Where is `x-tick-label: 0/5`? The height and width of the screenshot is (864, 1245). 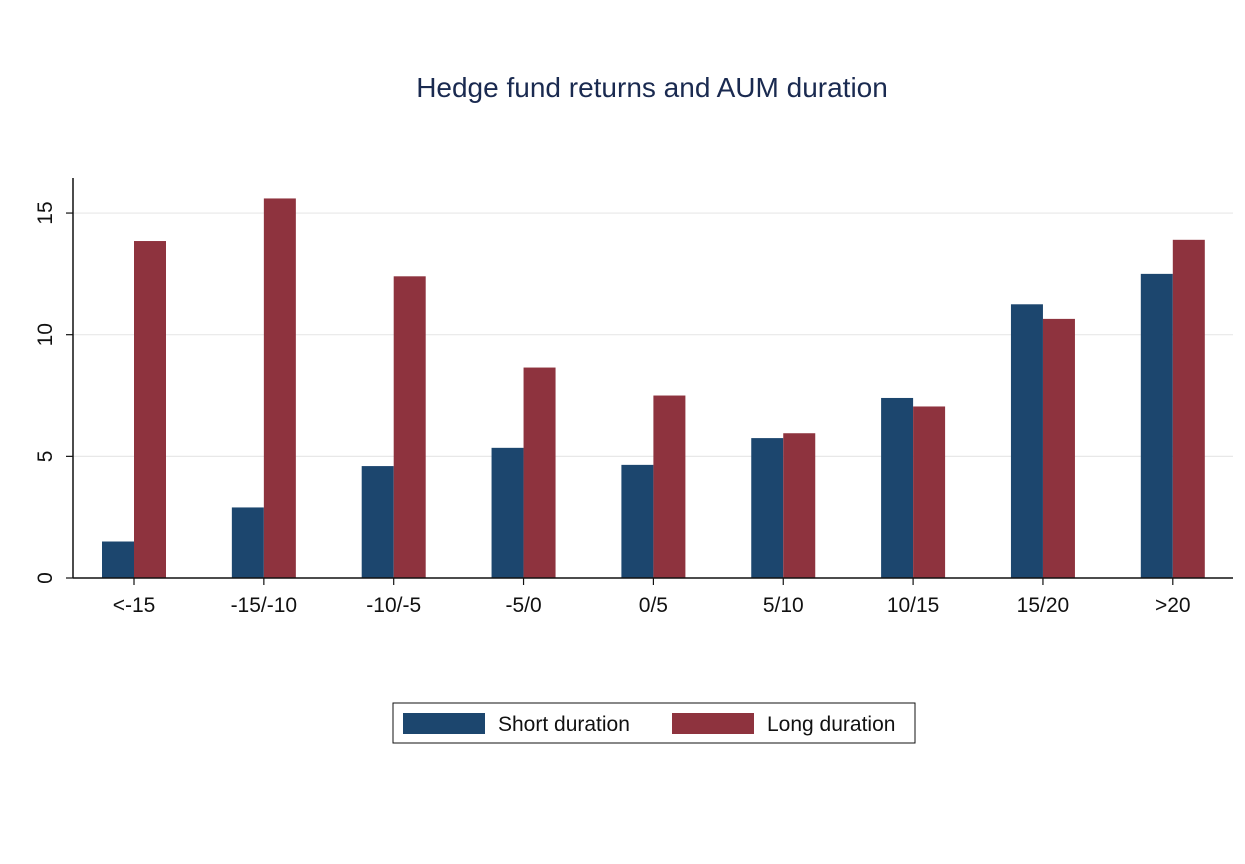
x-tick-label: 0/5 is located at coordinates (653, 605).